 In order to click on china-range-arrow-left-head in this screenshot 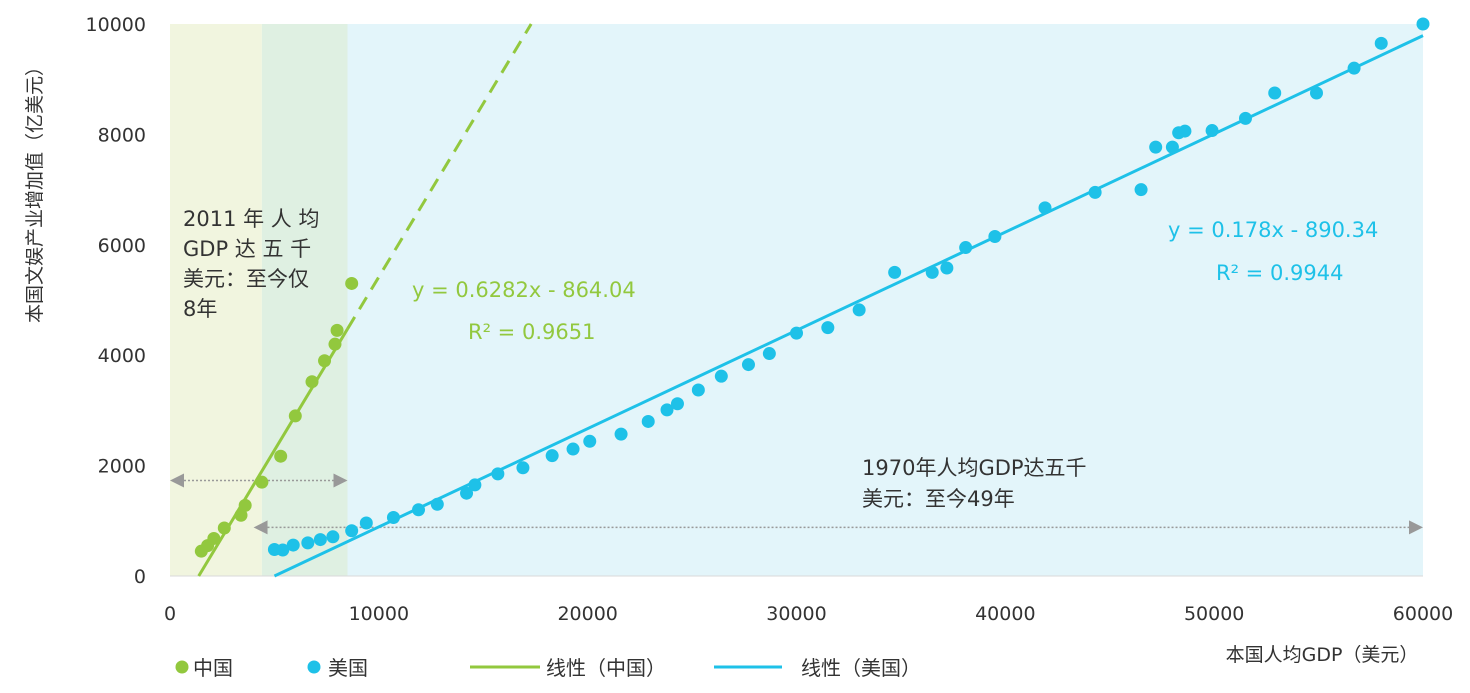, I will do `click(177, 480)`.